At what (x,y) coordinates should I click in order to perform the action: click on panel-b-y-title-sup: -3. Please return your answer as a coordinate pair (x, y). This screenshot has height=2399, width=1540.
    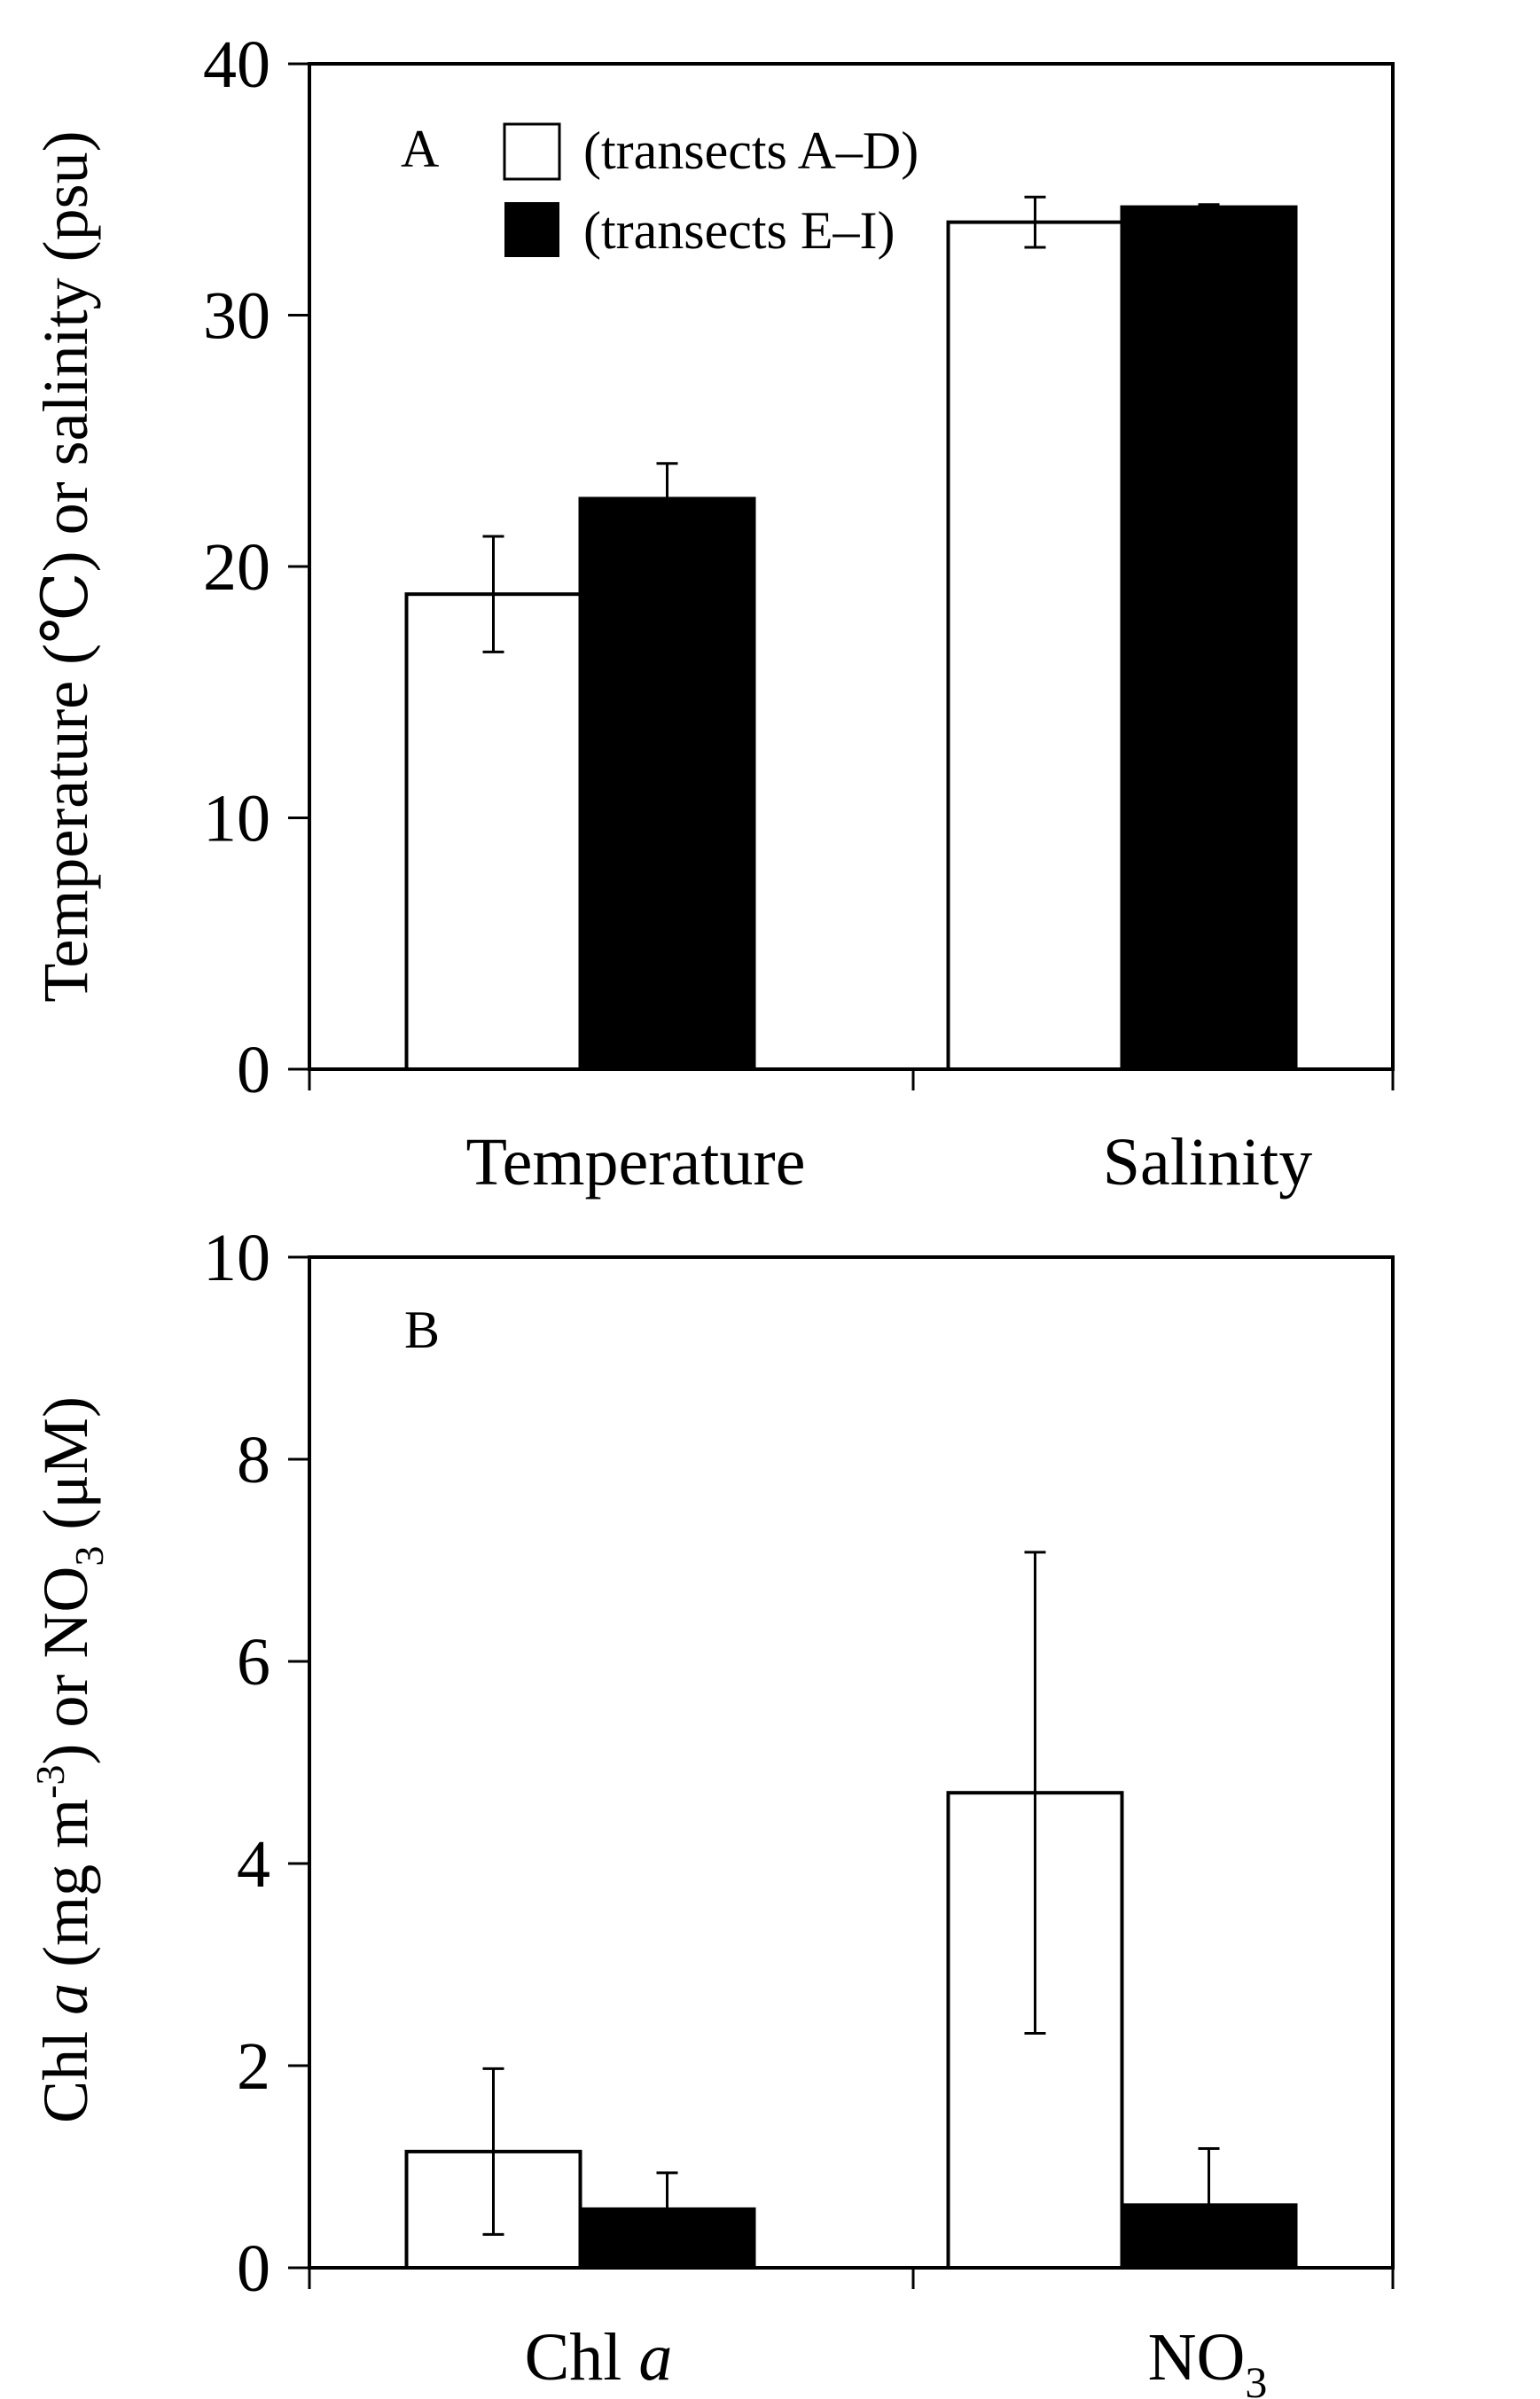
    Looking at the image, I should click on (50, 1782).